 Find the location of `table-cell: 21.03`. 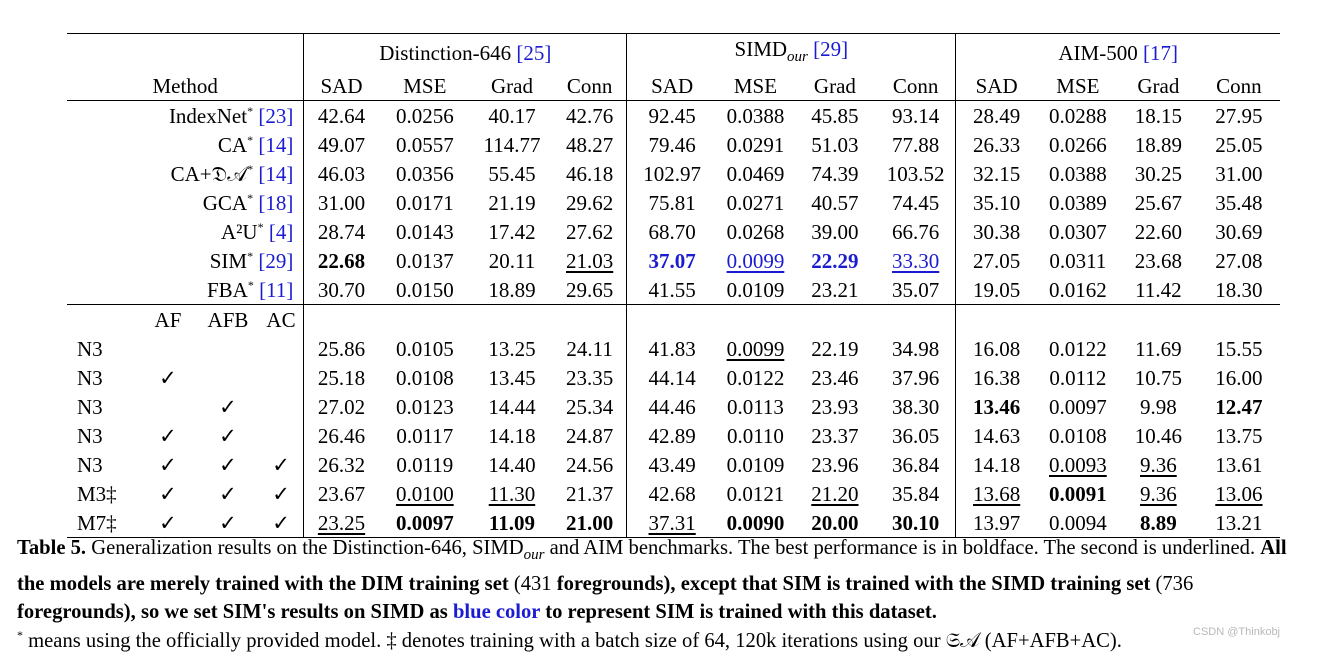

table-cell: 21.03 is located at coordinates (590, 260).